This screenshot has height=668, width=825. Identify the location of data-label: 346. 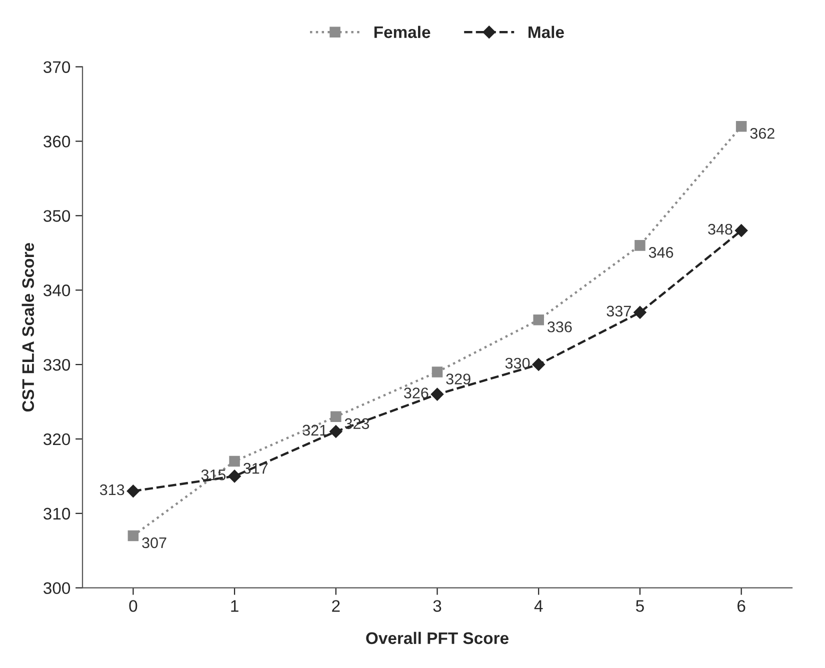
(661, 252).